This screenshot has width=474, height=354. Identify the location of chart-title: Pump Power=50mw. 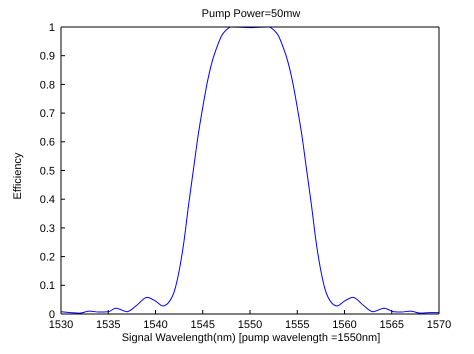
(251, 14).